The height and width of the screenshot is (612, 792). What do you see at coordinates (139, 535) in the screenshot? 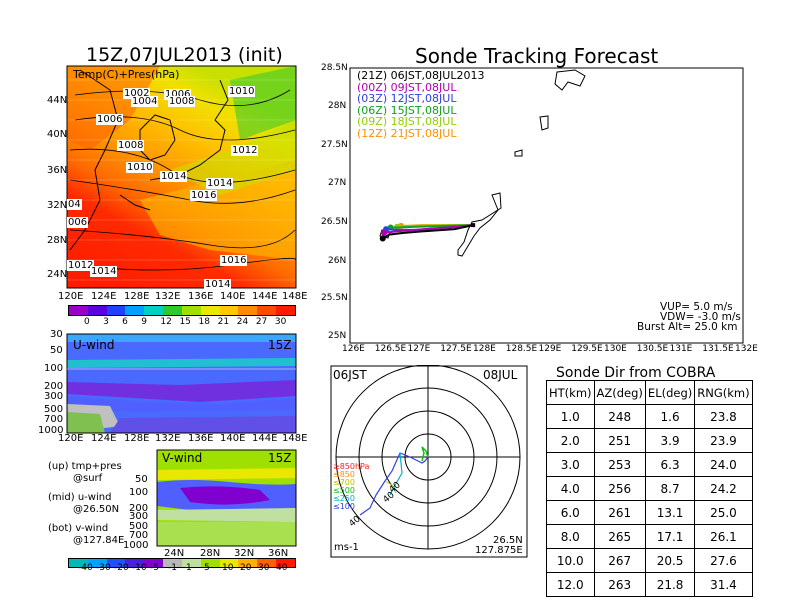
I see `v-p-tick: 700` at bounding box center [139, 535].